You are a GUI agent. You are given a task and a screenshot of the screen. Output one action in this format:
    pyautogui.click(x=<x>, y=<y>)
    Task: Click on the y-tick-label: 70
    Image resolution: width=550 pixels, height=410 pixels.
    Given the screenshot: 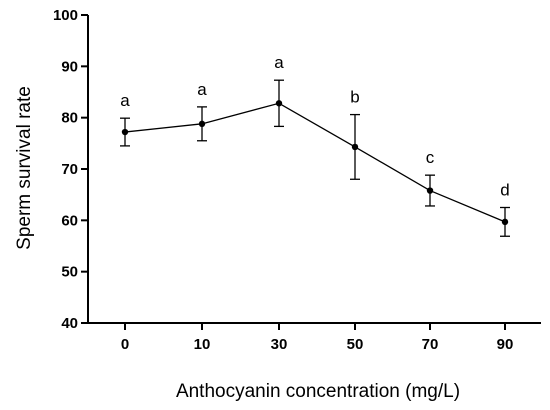 What is the action you would take?
    pyautogui.click(x=69, y=169)
    